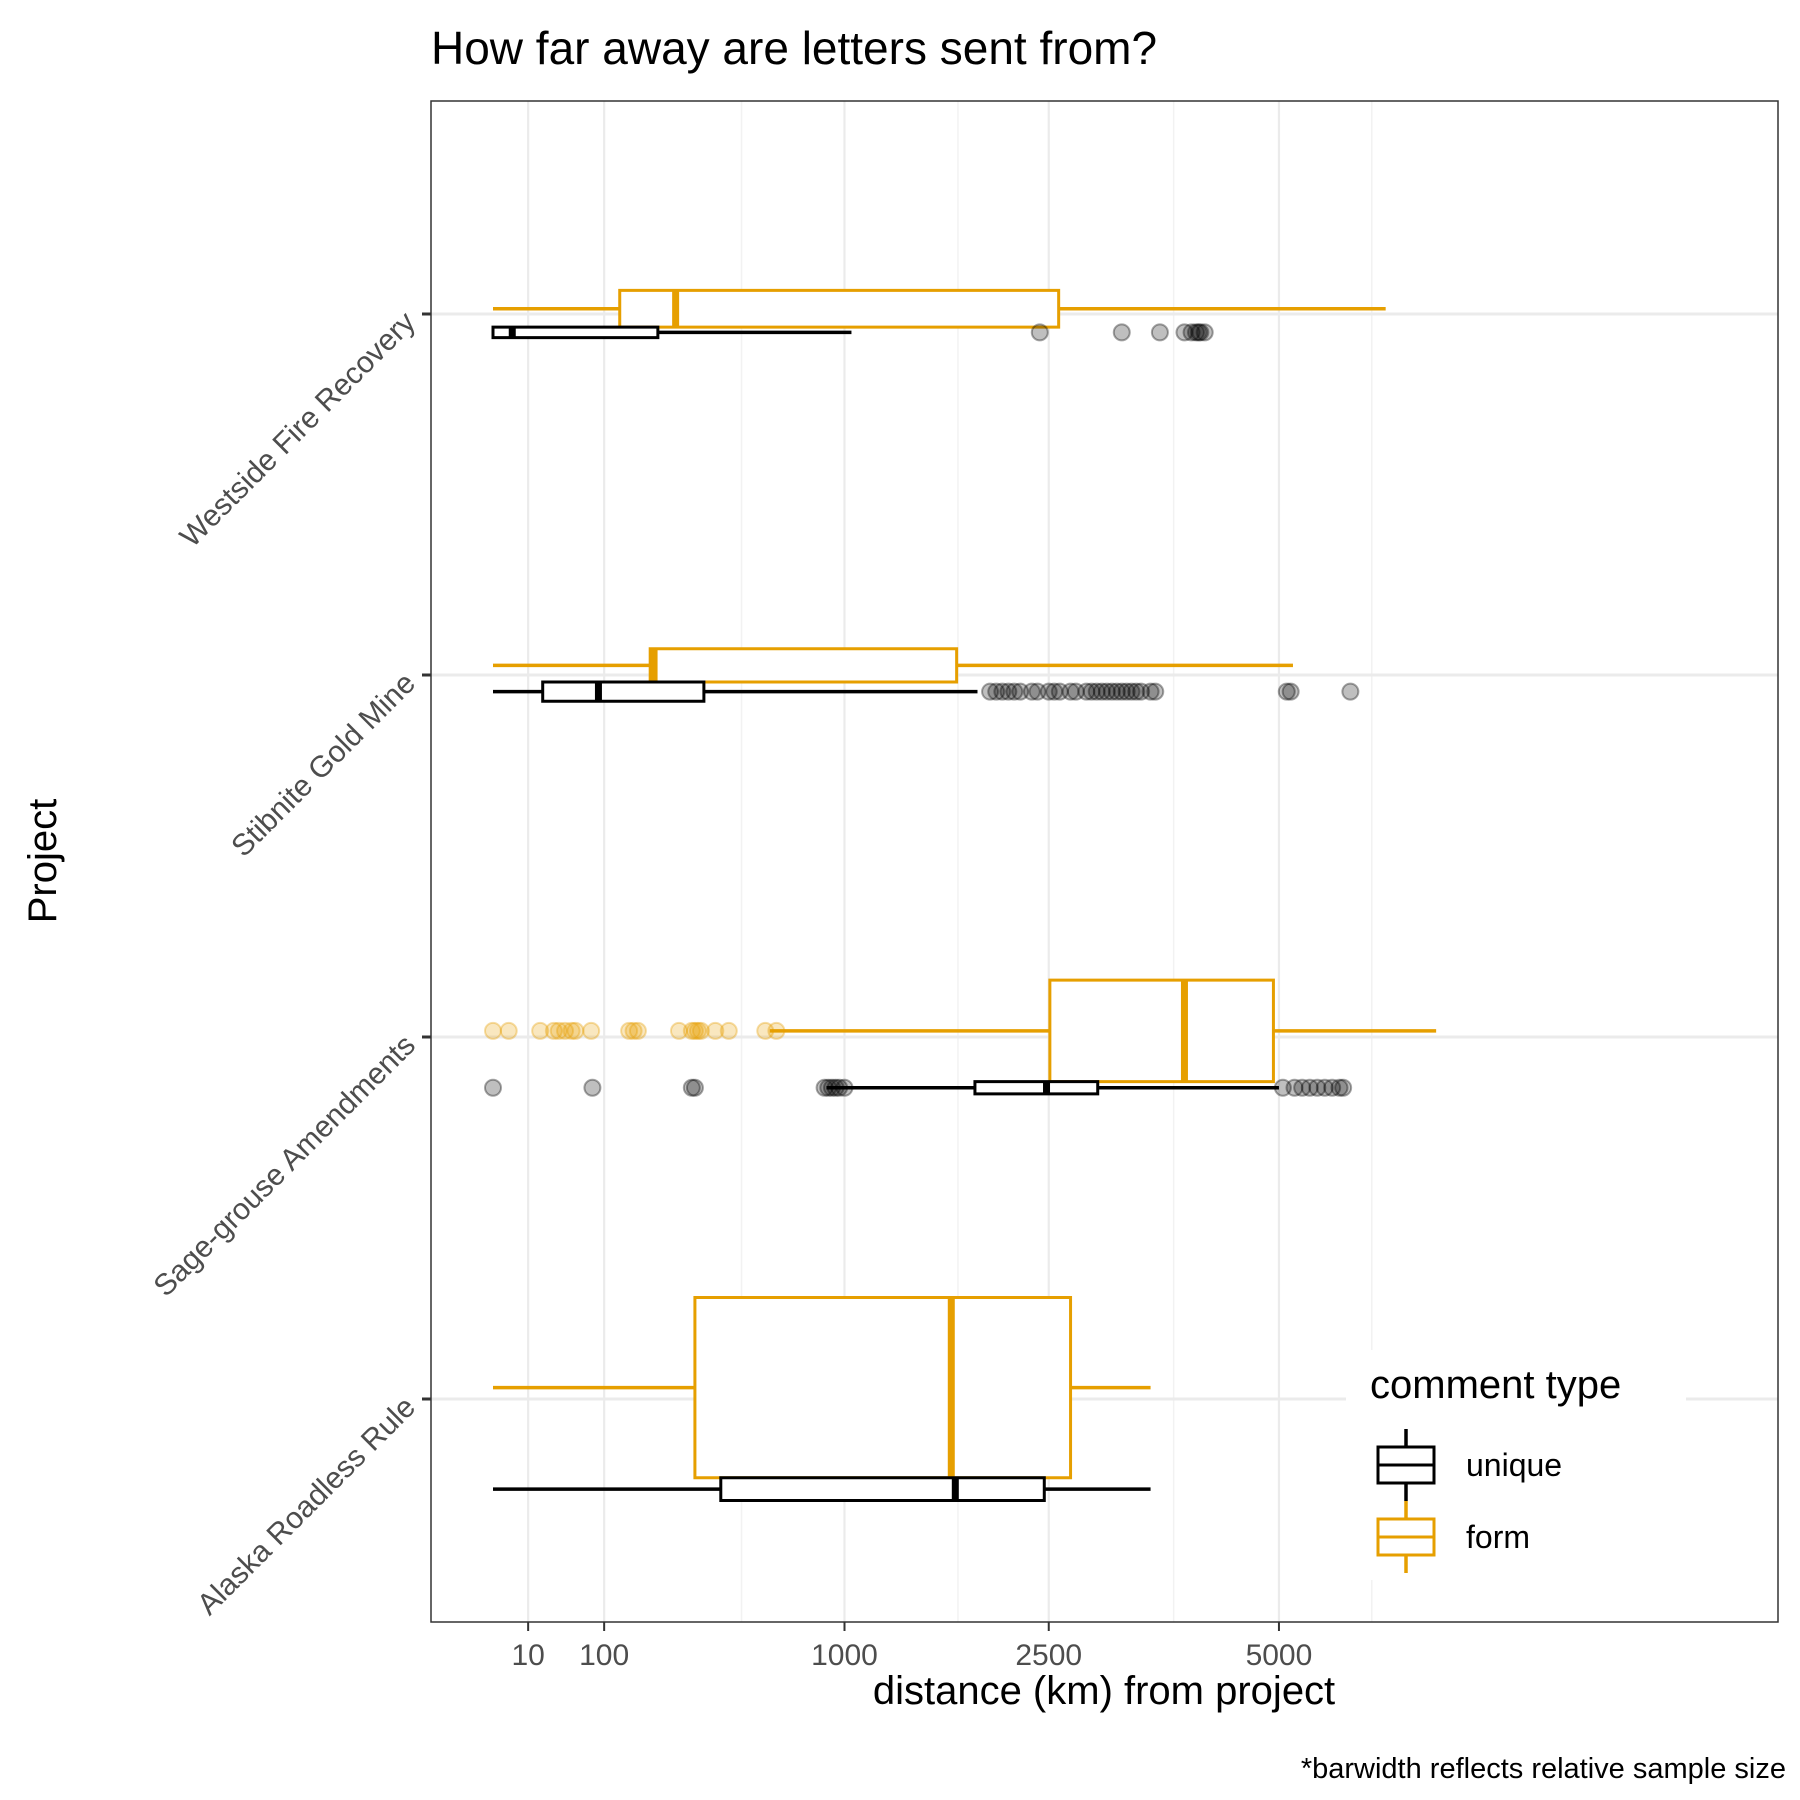 The width and height of the screenshot is (1800, 1800). Describe the element at coordinates (527, 1655) in the screenshot. I see `x-tick-label: 10` at that location.